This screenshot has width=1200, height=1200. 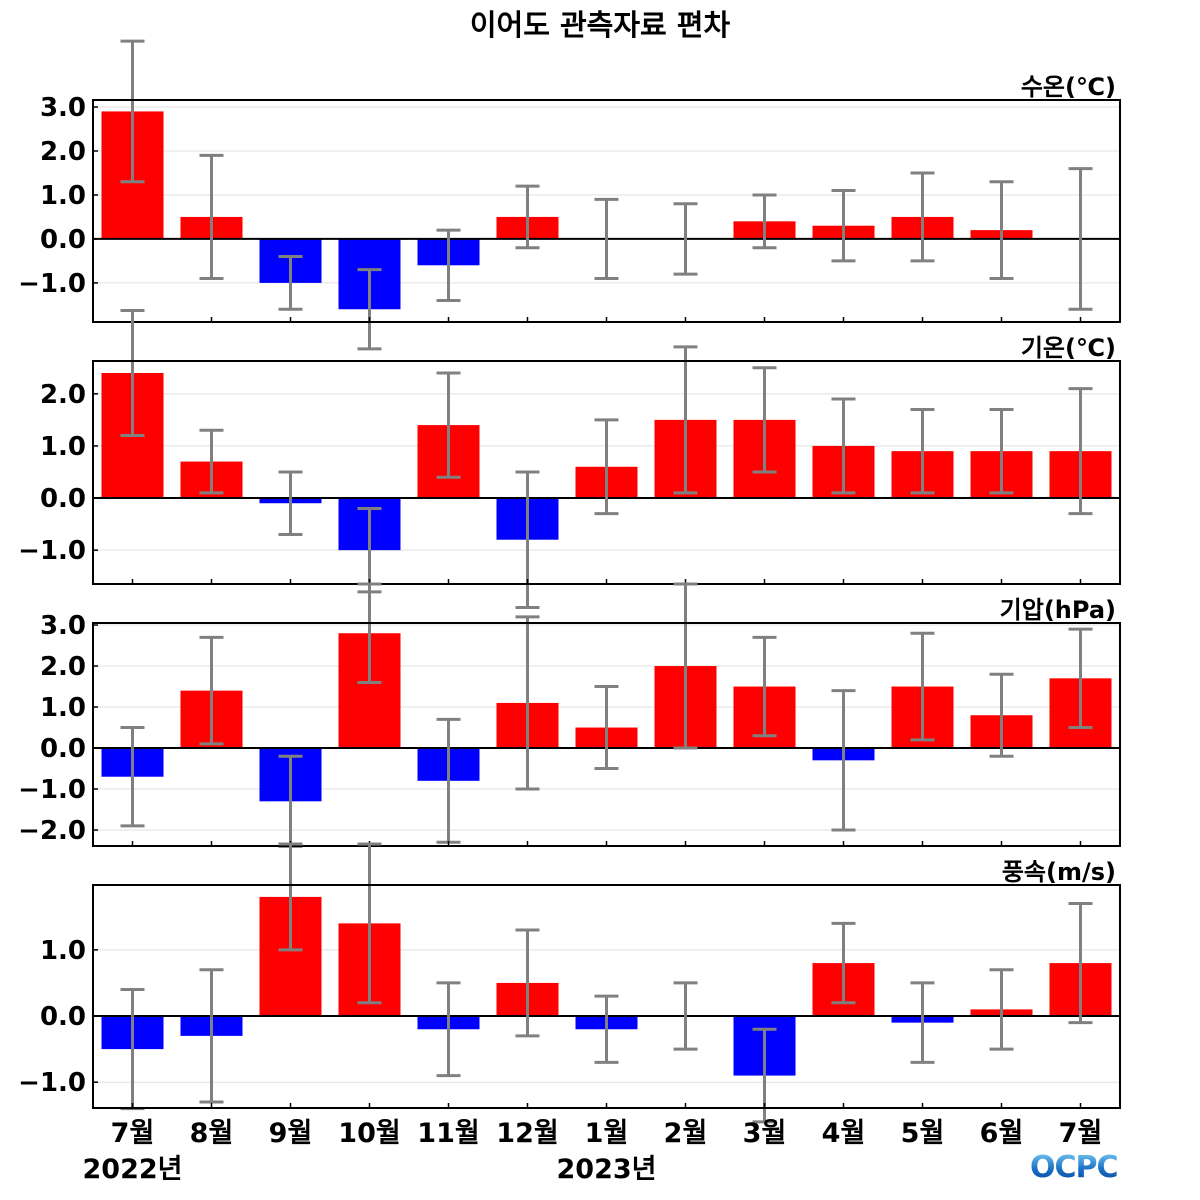 I want to click on x-tick-label: 9월, so click(x=291, y=1133).